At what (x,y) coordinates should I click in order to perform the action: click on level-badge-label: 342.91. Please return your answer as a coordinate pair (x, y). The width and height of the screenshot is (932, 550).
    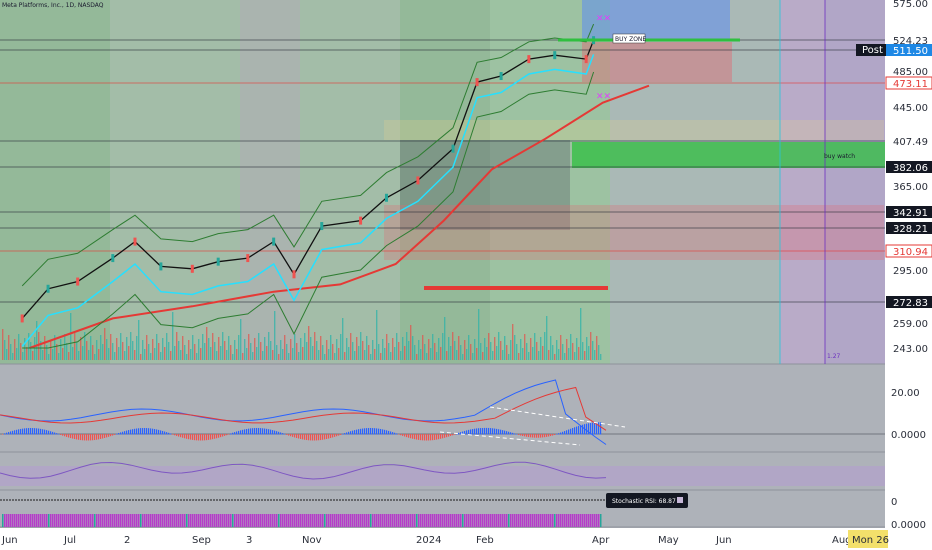
    Looking at the image, I should click on (910, 213).